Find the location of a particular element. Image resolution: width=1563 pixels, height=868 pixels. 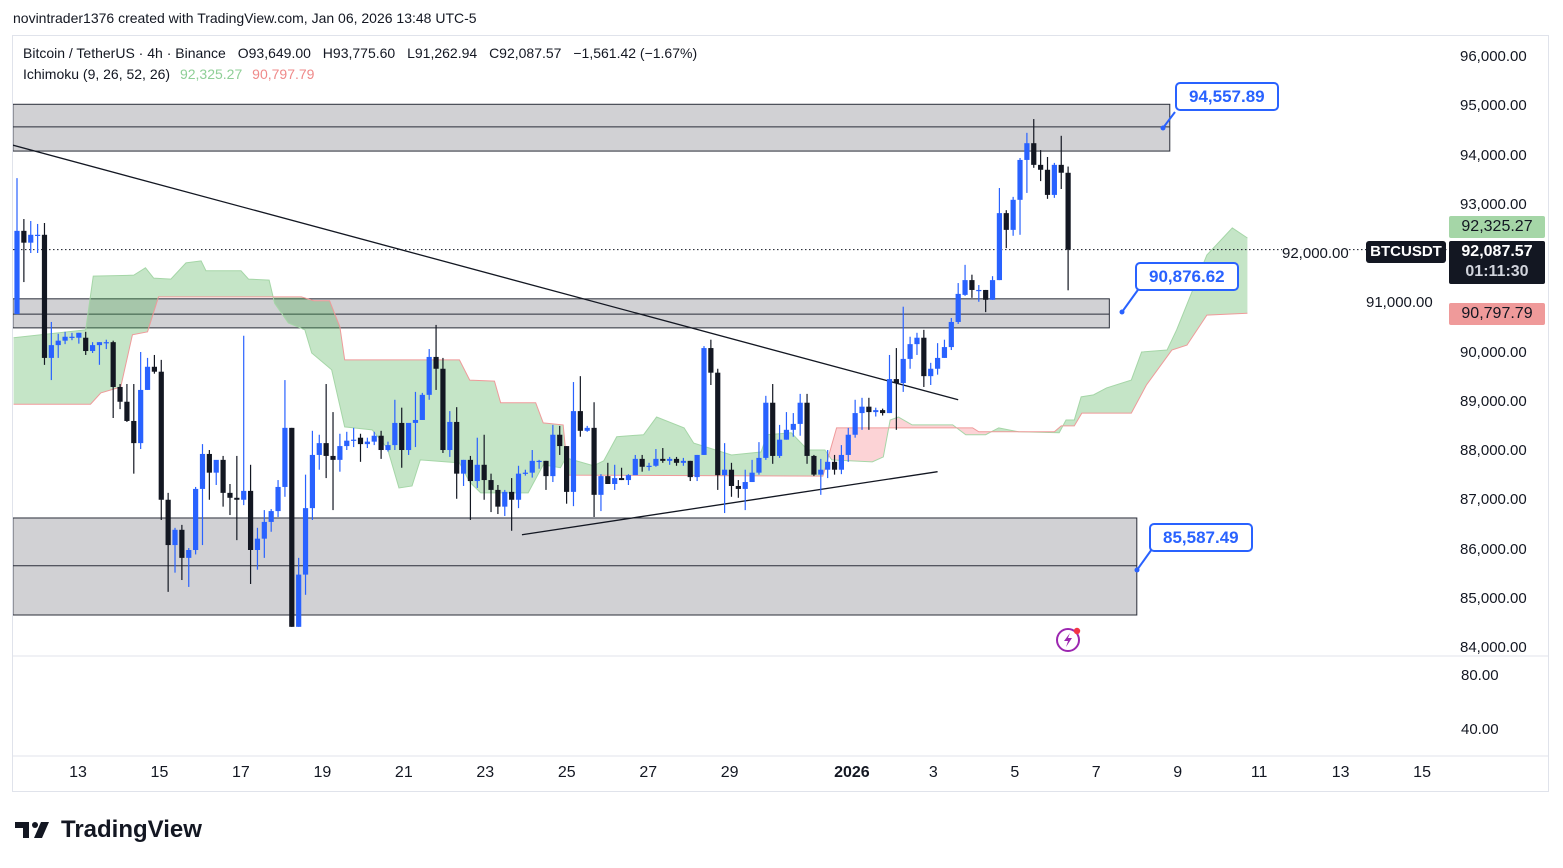

resistance-zone is located at coordinates (592, 127).